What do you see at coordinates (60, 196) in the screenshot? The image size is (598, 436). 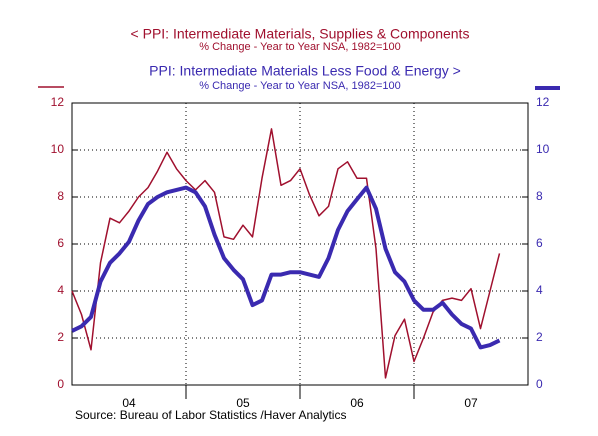 I see `y-tick-label: 8` at bounding box center [60, 196].